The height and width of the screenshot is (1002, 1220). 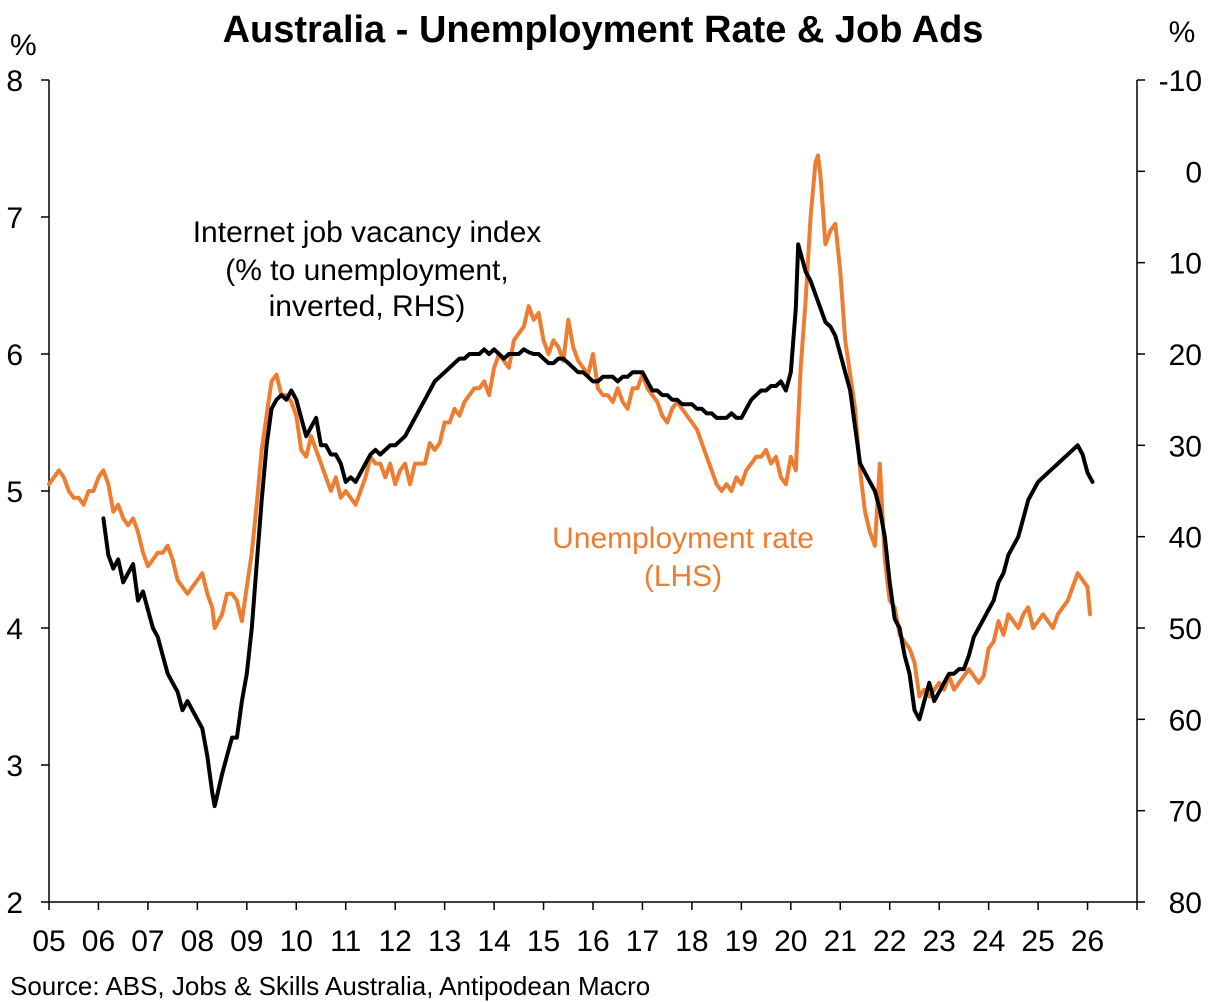 I want to click on x-tick-label: 16, so click(x=592, y=941).